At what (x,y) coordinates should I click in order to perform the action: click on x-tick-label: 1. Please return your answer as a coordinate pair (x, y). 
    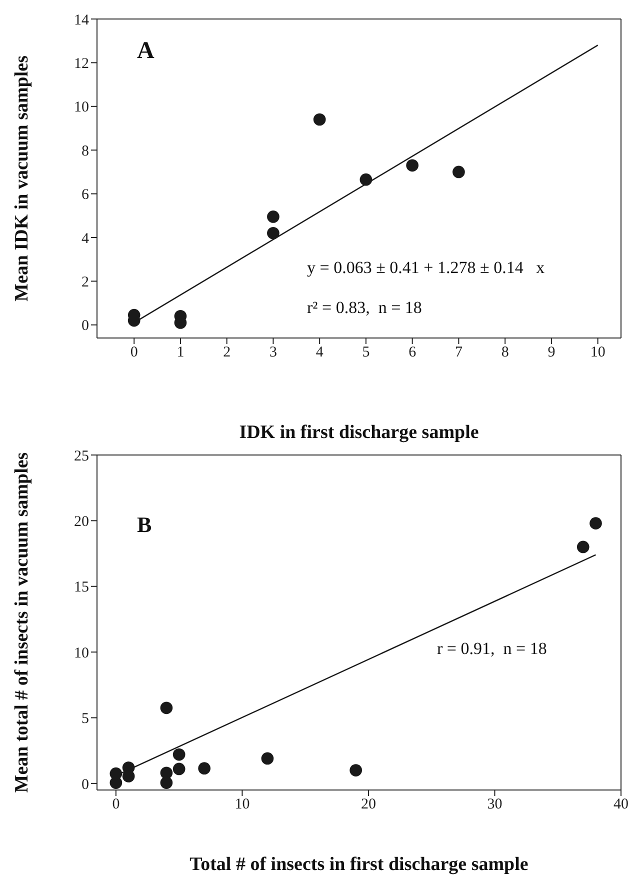
    Looking at the image, I should click on (180, 352).